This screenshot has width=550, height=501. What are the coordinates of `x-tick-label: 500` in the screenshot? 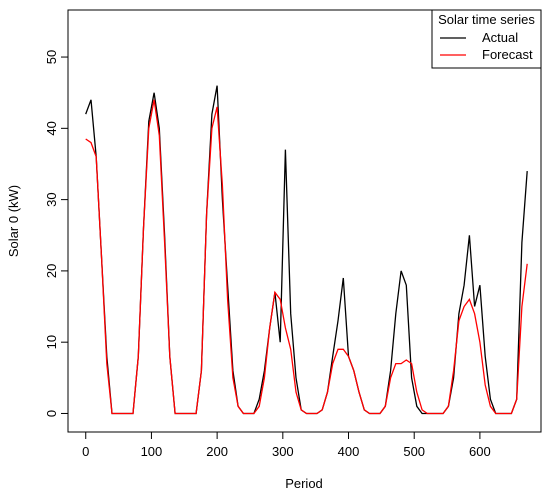 It's located at (414, 451).